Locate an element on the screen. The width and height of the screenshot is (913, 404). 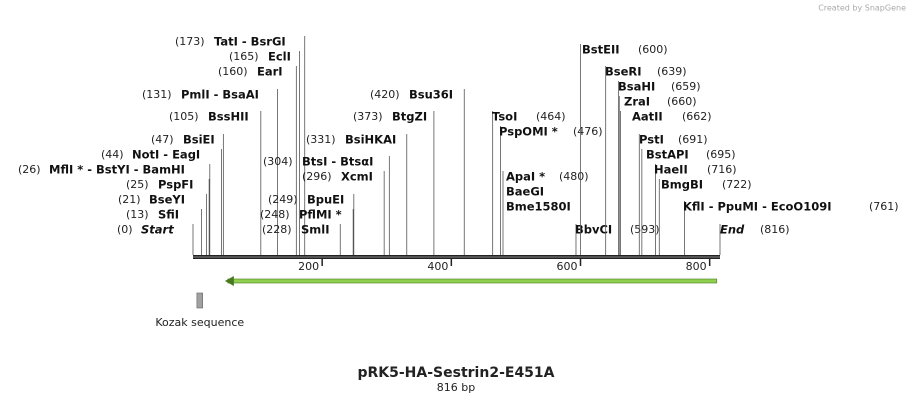
site-name: EarI is located at coordinates (270, 72).